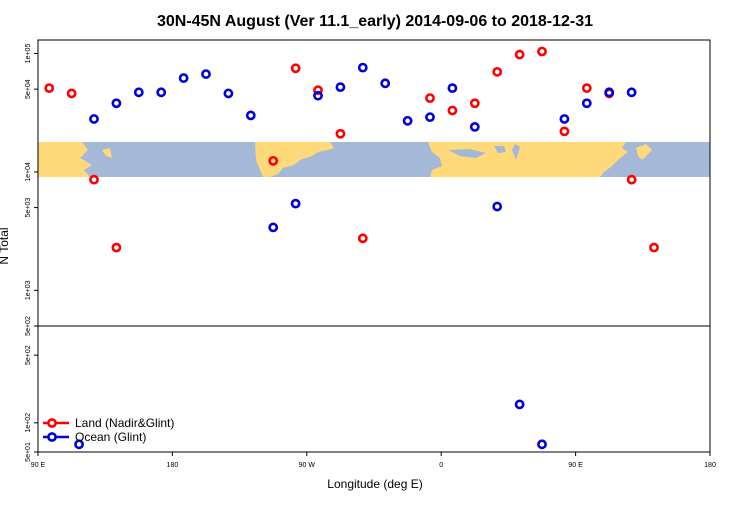  I want to click on upper-y-tick-label-1: 1e+03, so click(28, 290).